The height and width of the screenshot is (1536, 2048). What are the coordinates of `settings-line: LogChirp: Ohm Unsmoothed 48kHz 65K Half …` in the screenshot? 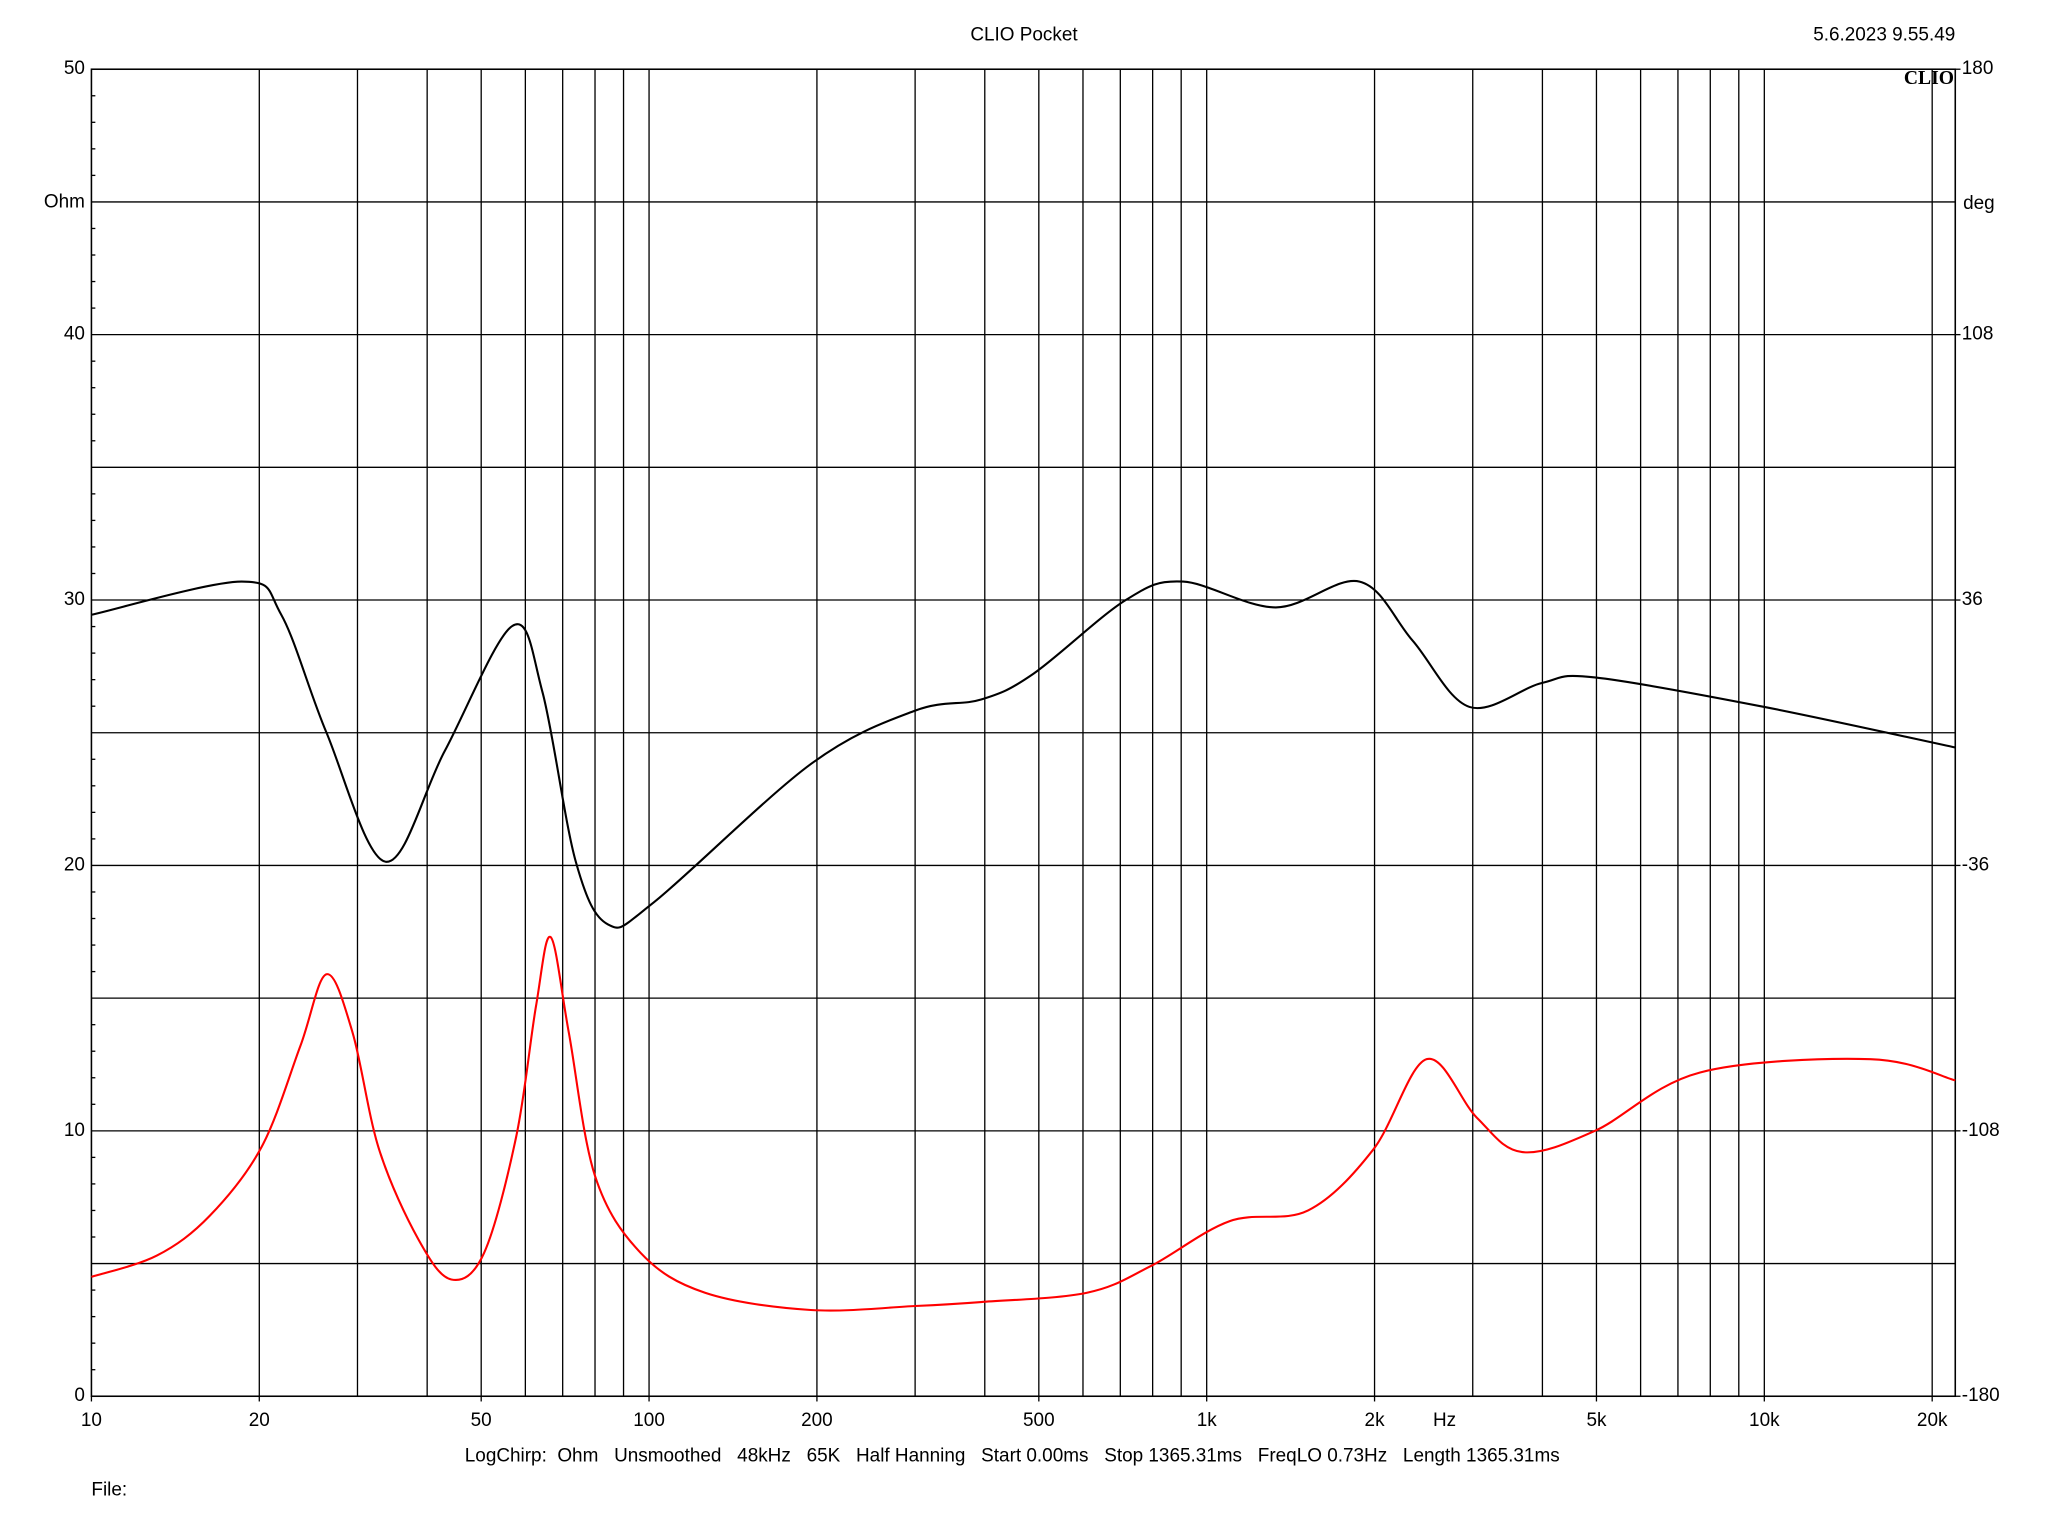 It's located at (1012, 1455).